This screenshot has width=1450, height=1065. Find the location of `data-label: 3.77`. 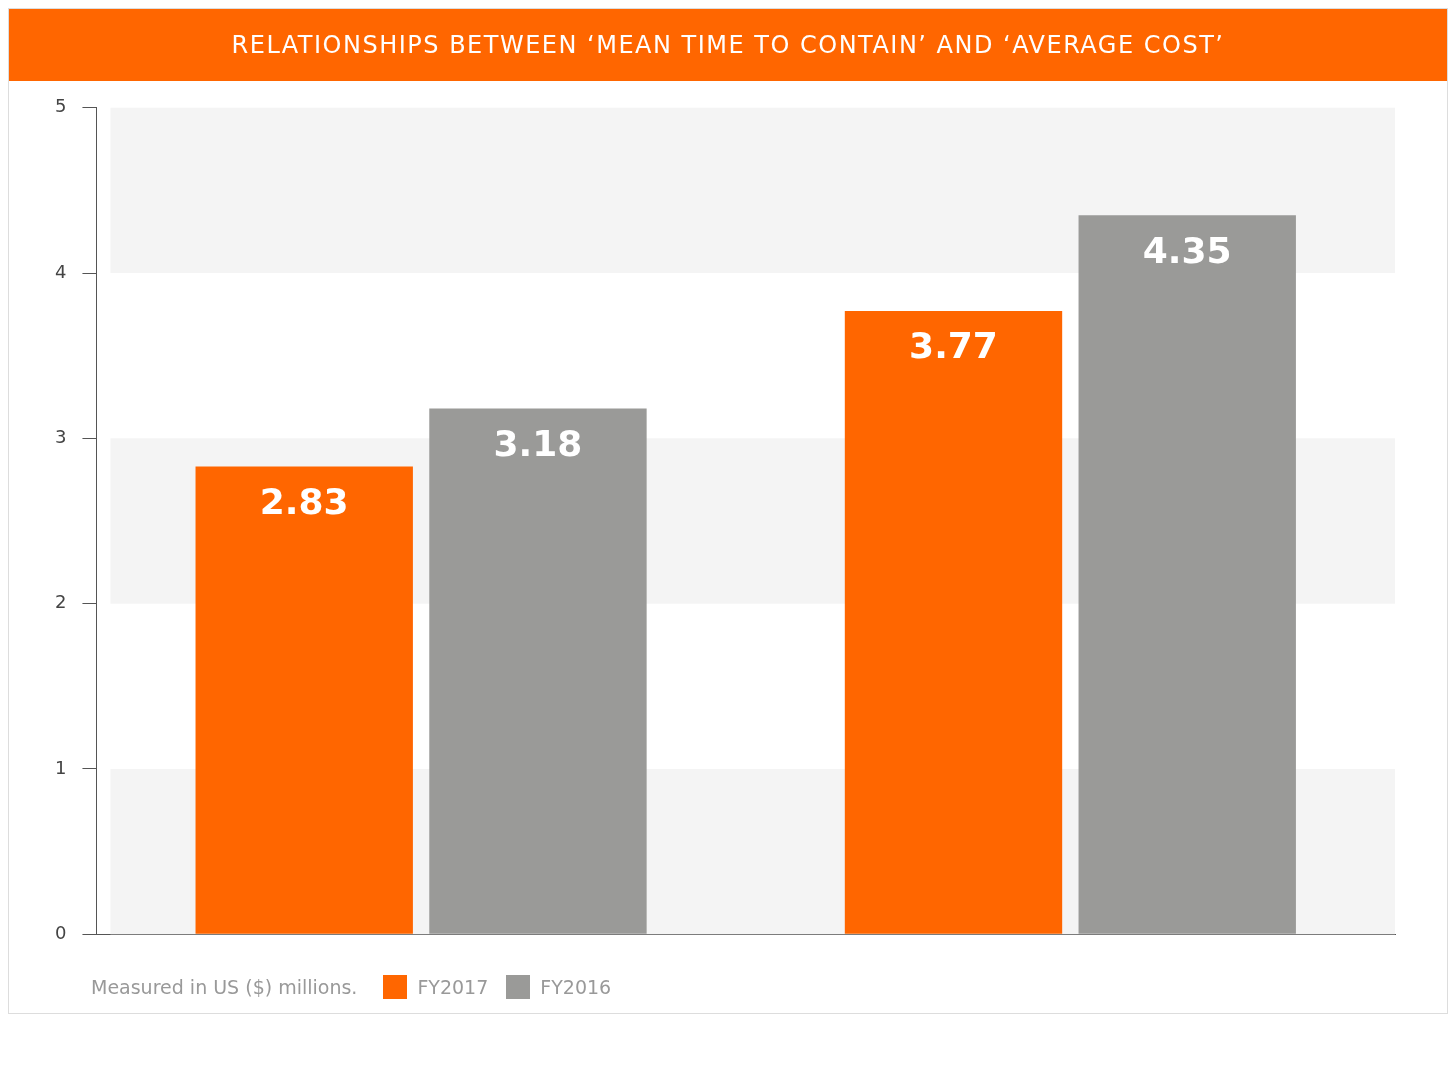

data-label: 3.77 is located at coordinates (953, 346).